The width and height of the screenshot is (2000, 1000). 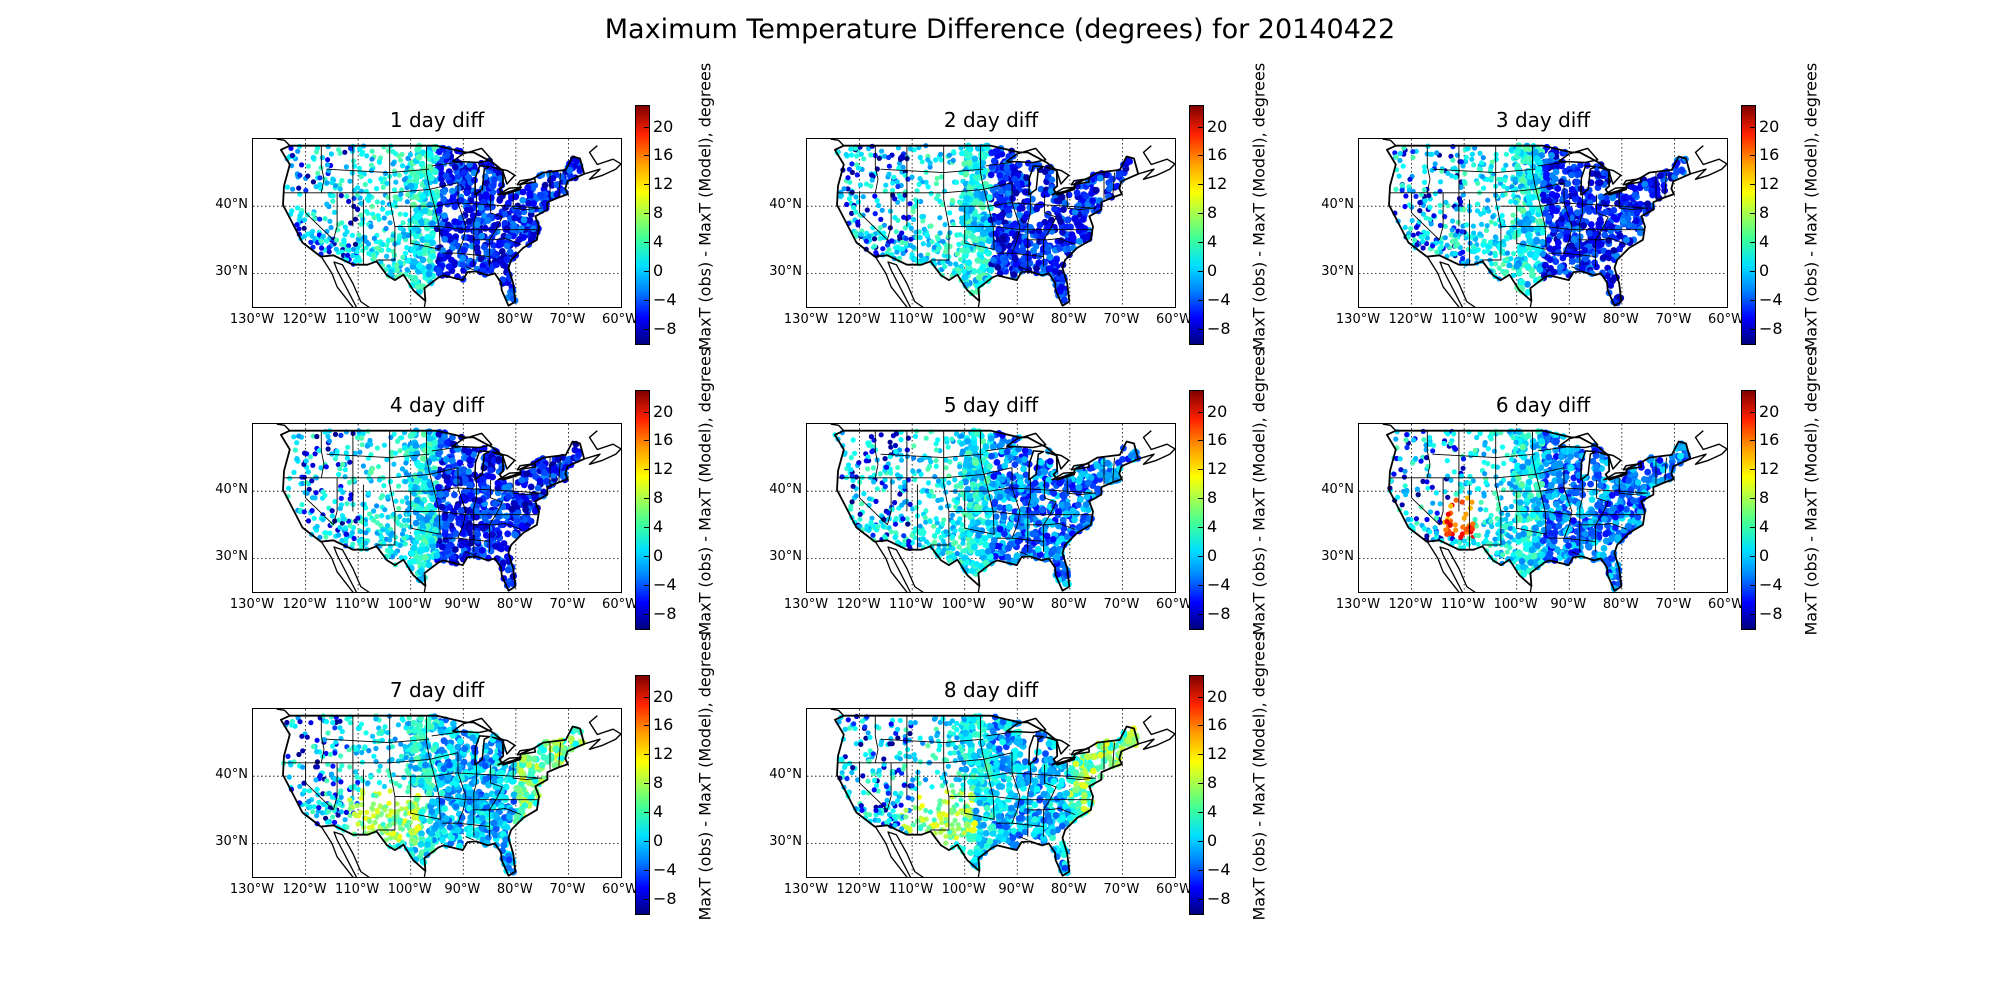 I want to click on mexico-border, so click(x=908, y=265).